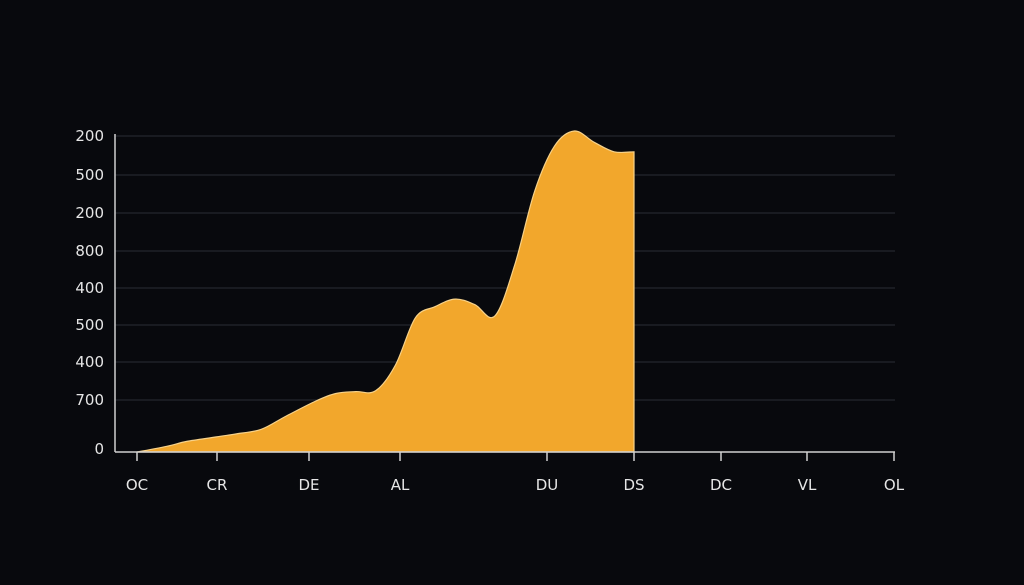  What do you see at coordinates (137, 485) in the screenshot?
I see `x-tick-label: OC` at bounding box center [137, 485].